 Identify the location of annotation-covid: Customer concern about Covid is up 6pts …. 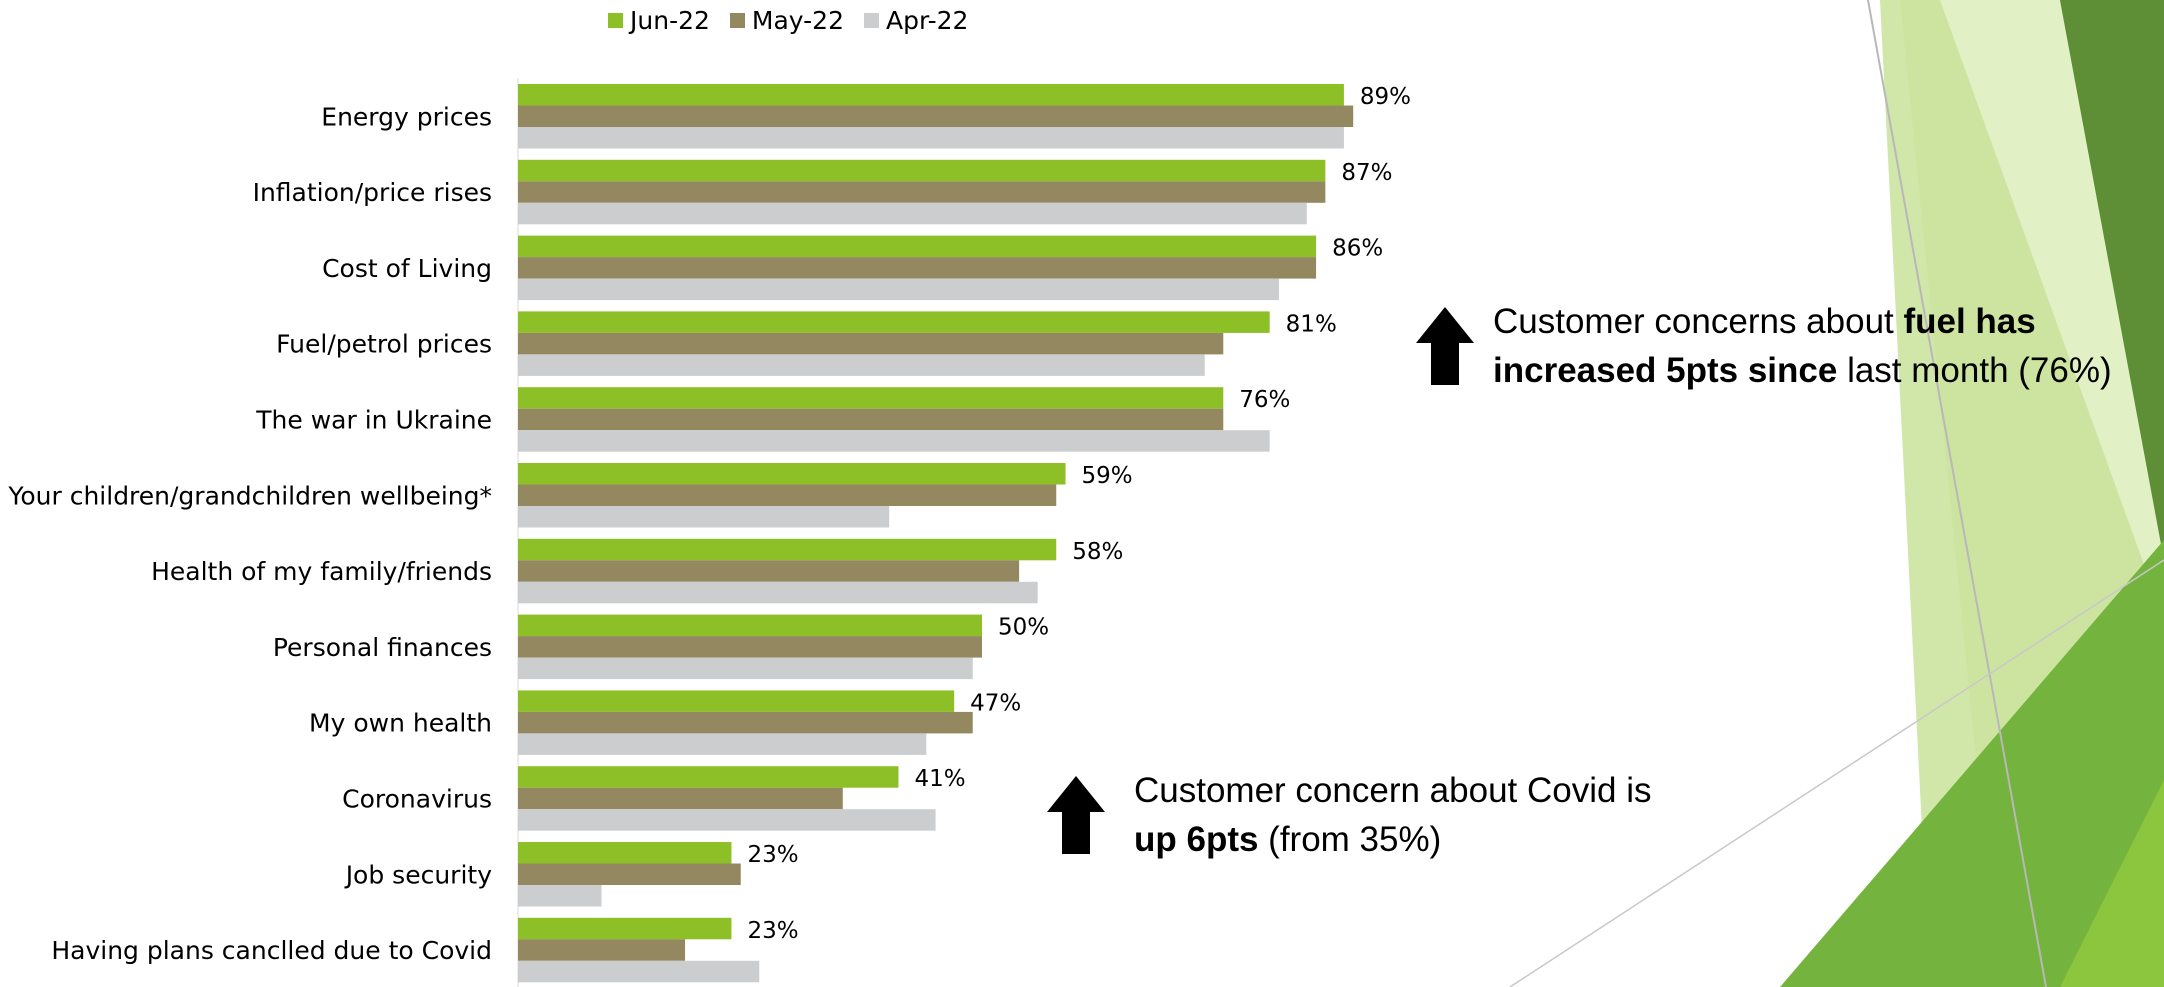
(1414, 815).